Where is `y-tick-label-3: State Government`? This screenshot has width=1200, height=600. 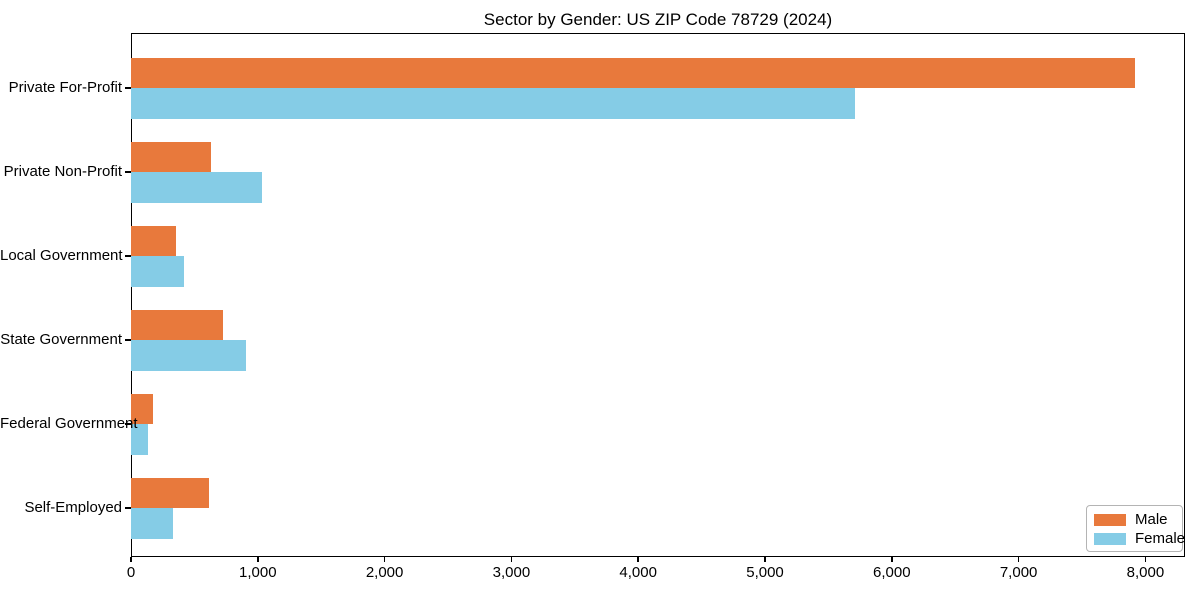 y-tick-label-3: State Government is located at coordinates (61, 339).